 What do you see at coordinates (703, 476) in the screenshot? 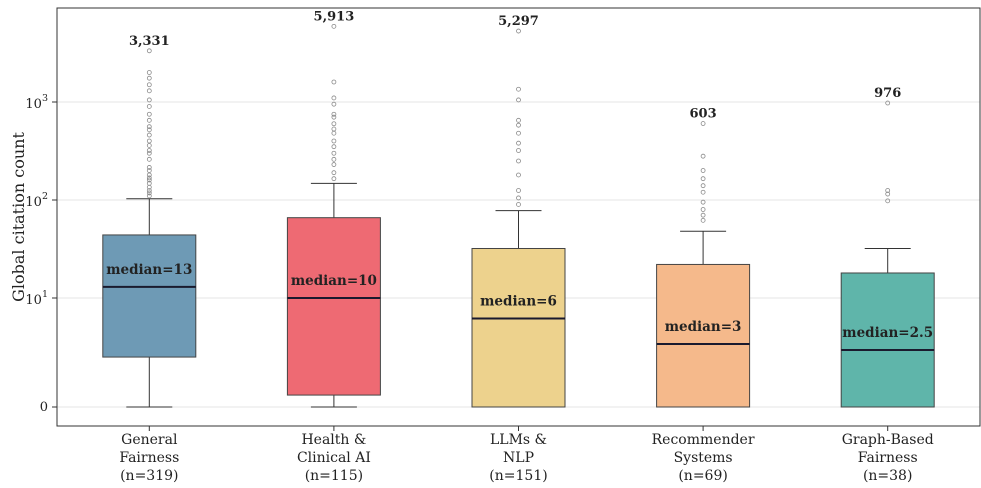
I see `category-label: (n=69)` at bounding box center [703, 476].